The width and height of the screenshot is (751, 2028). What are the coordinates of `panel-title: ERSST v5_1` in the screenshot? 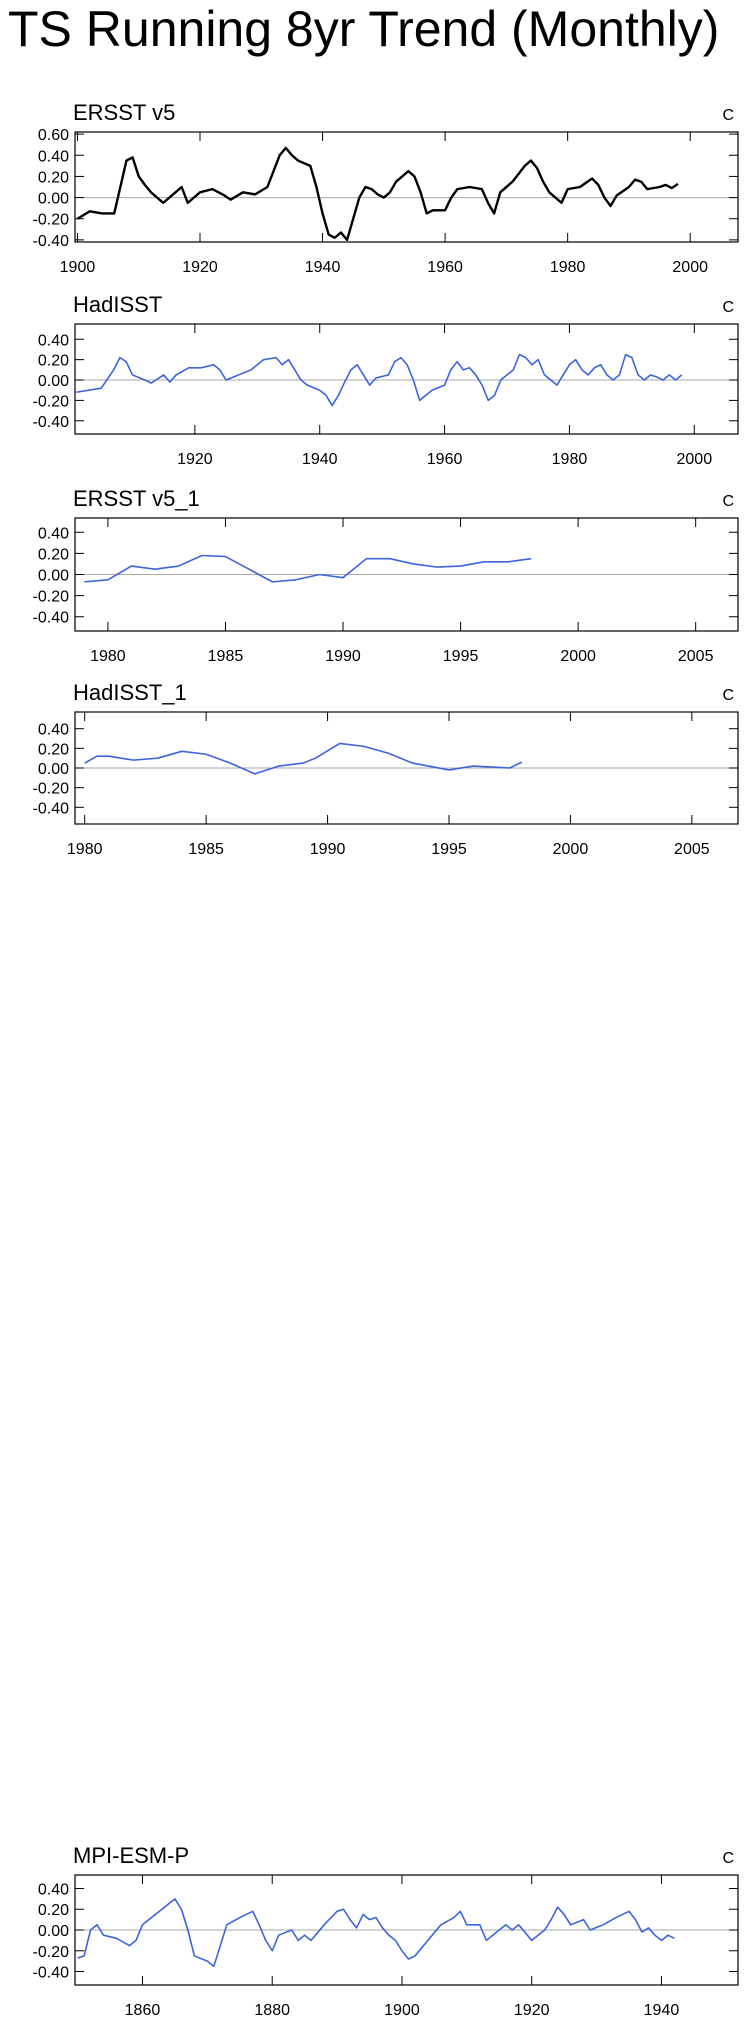 It's located at (136, 498).